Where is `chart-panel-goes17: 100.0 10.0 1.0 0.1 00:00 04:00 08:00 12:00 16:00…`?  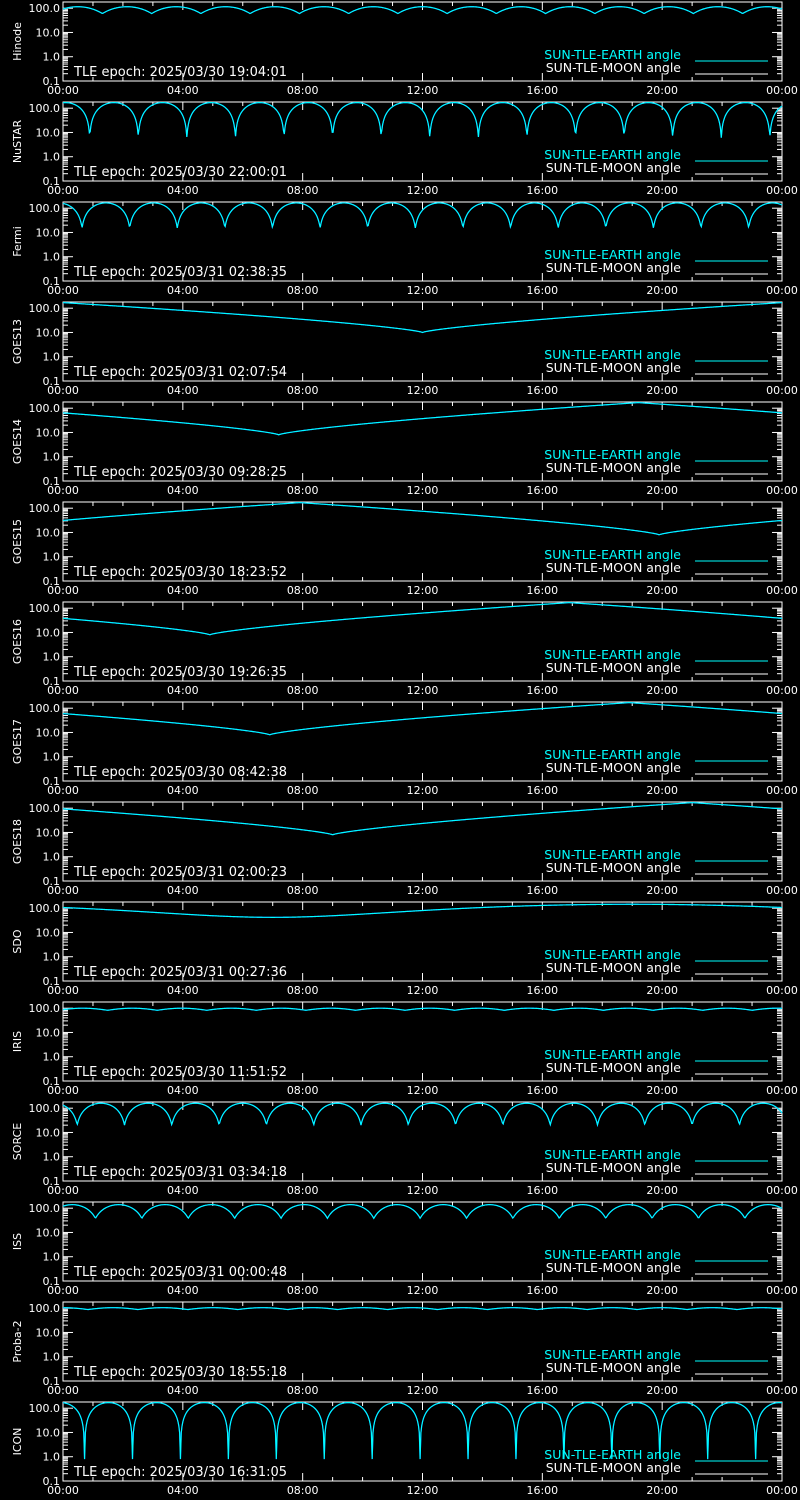
chart-panel-goes17: 100.0 10.0 1.0 0.1 00:00 04:00 08:00 12:00 16:00… is located at coordinates (400, 750).